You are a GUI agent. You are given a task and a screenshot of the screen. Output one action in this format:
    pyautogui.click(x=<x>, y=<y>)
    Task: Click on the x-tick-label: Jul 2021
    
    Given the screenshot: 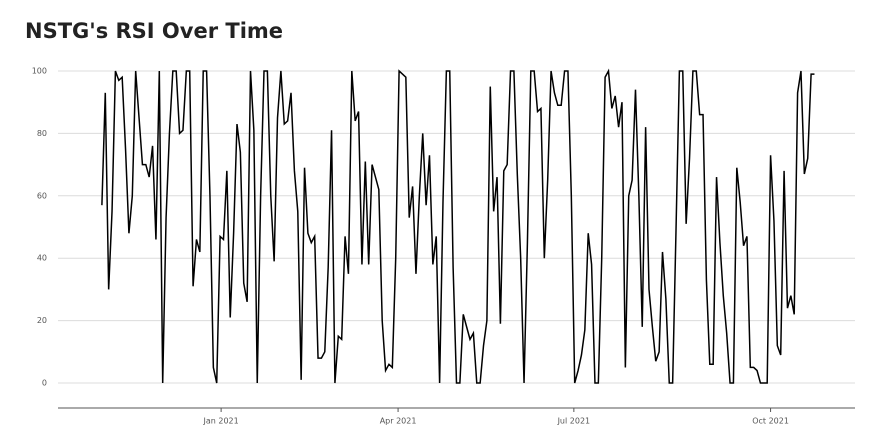 What is the action you would take?
    pyautogui.click(x=574, y=421)
    